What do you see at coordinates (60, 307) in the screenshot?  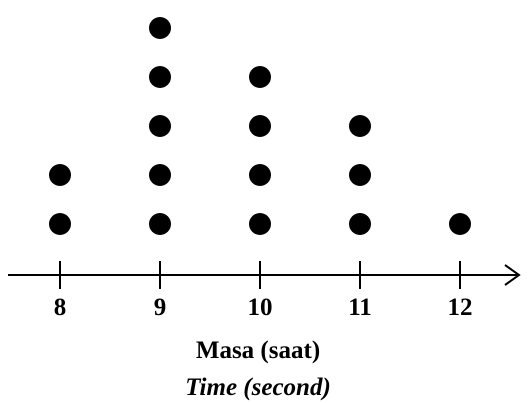 I see `x-tick-label-8: 8` at bounding box center [60, 307].